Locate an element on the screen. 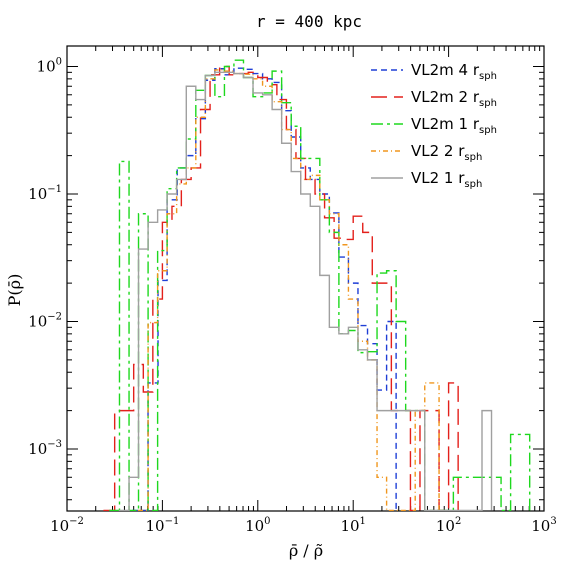 The width and height of the screenshot is (574, 574). legend-label: VL2 2 rsph is located at coordinates (446, 152).